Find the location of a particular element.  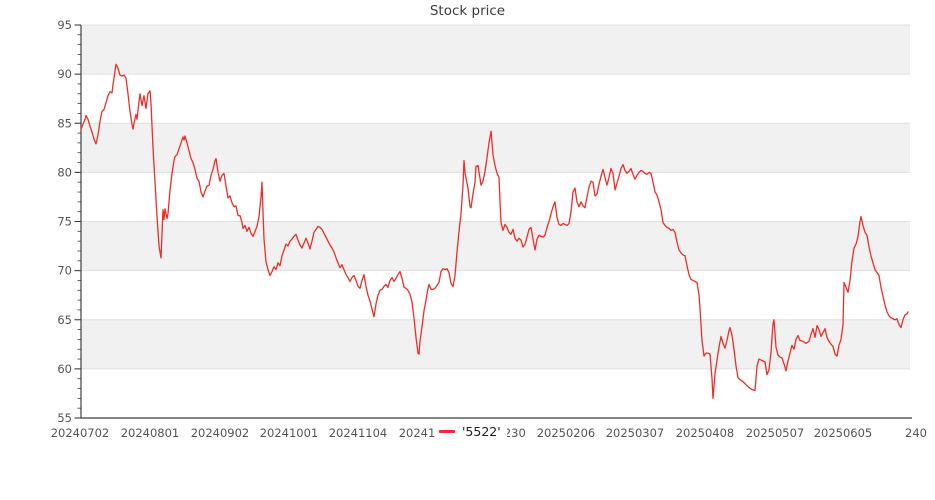

x-tick-label: 20250307 is located at coordinates (635, 433).